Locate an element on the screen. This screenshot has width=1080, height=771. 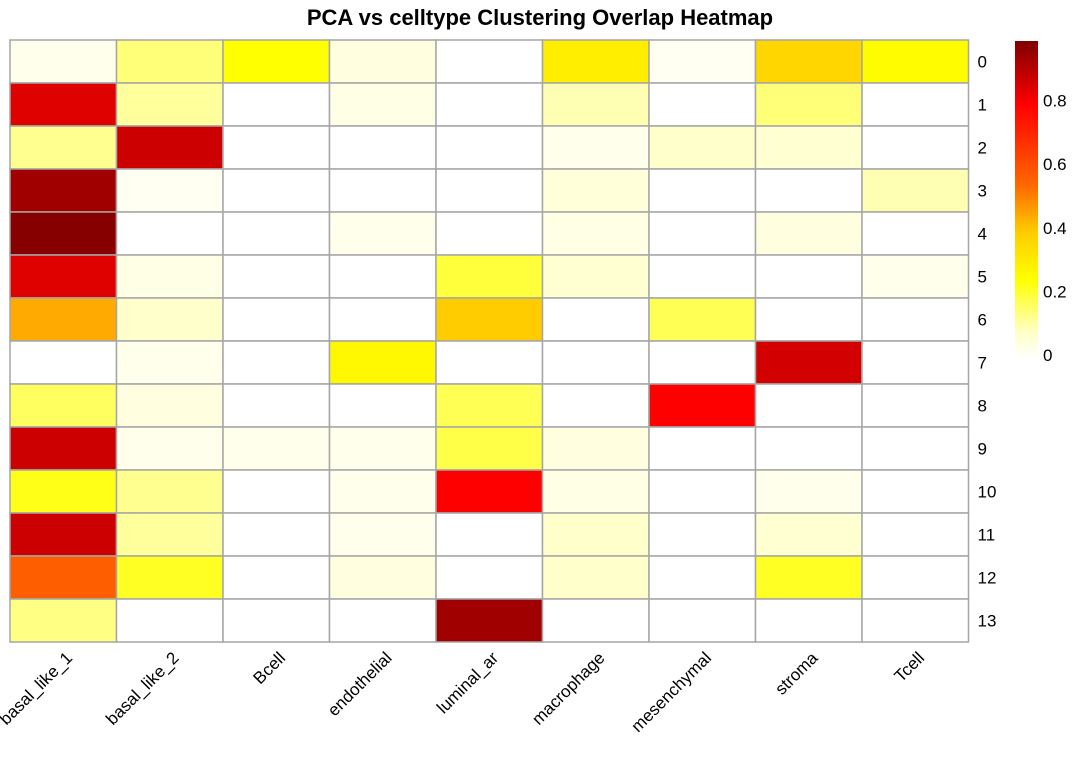
column-label: endothelial is located at coordinates (360, 684).